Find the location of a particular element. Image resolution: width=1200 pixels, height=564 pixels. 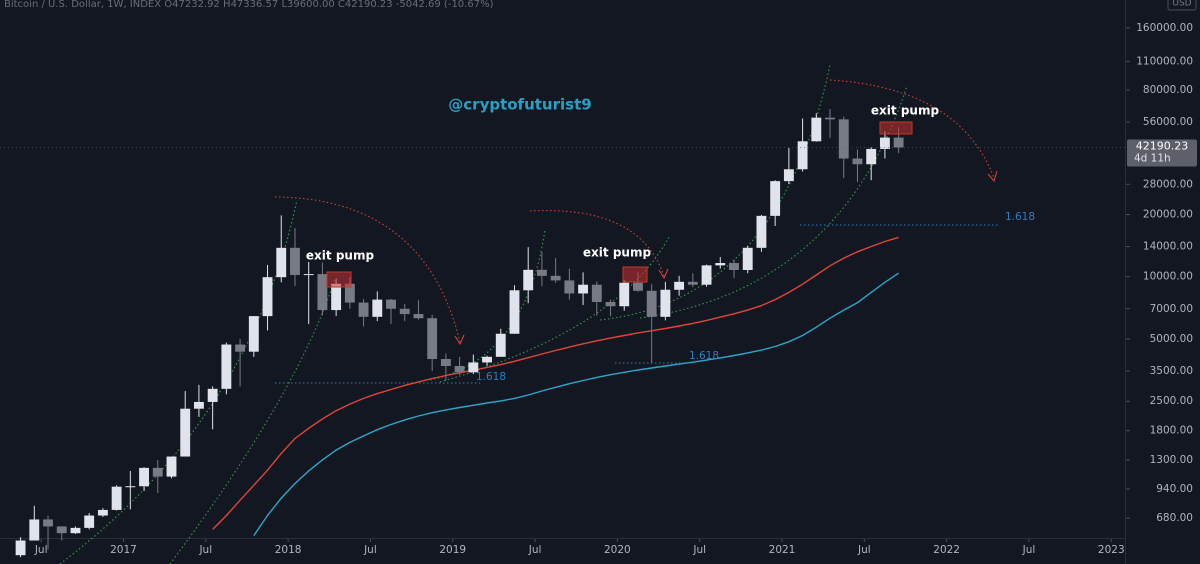

x-tick-label: 2020 is located at coordinates (617, 550).